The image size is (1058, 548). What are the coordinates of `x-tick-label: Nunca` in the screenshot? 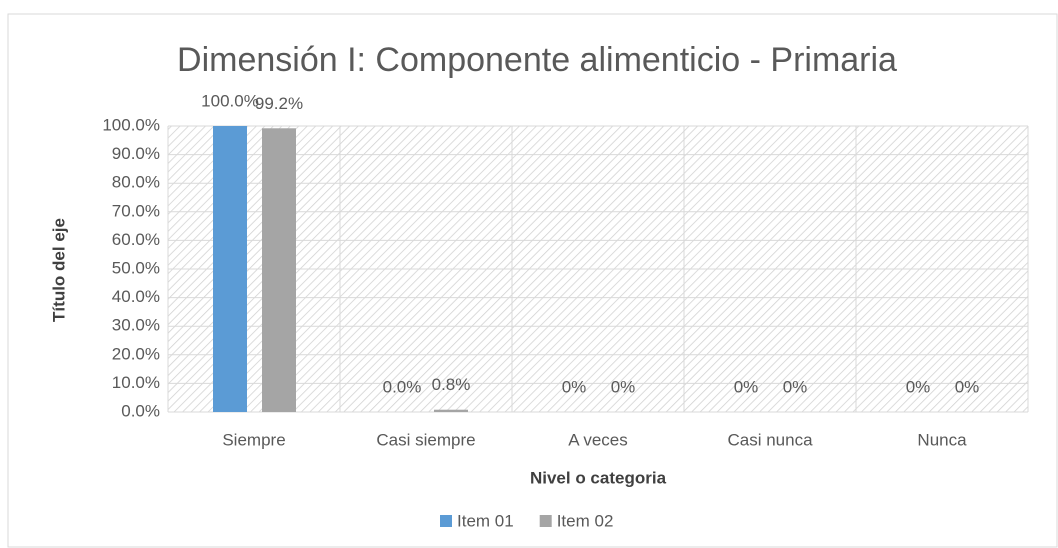 It's located at (942, 439).